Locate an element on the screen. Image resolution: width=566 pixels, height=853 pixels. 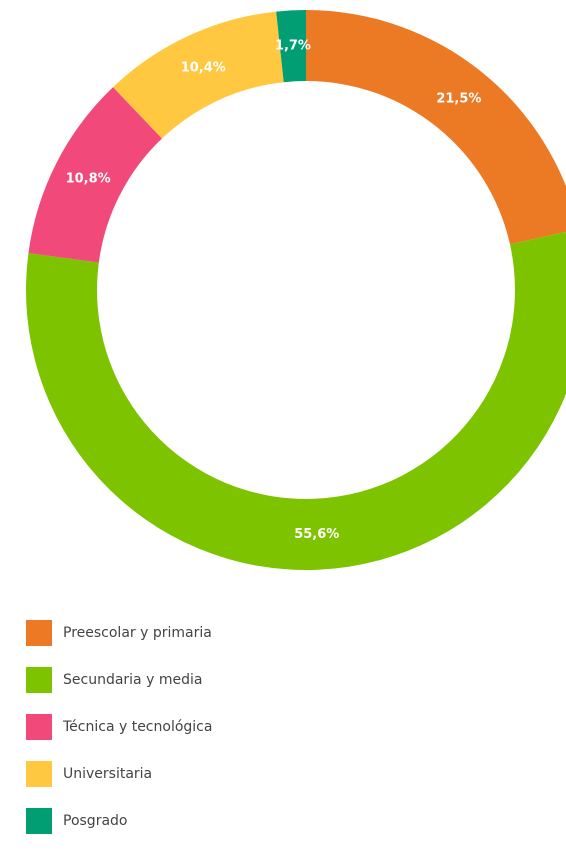
legend-label: Universitaria is located at coordinates (108, 773).